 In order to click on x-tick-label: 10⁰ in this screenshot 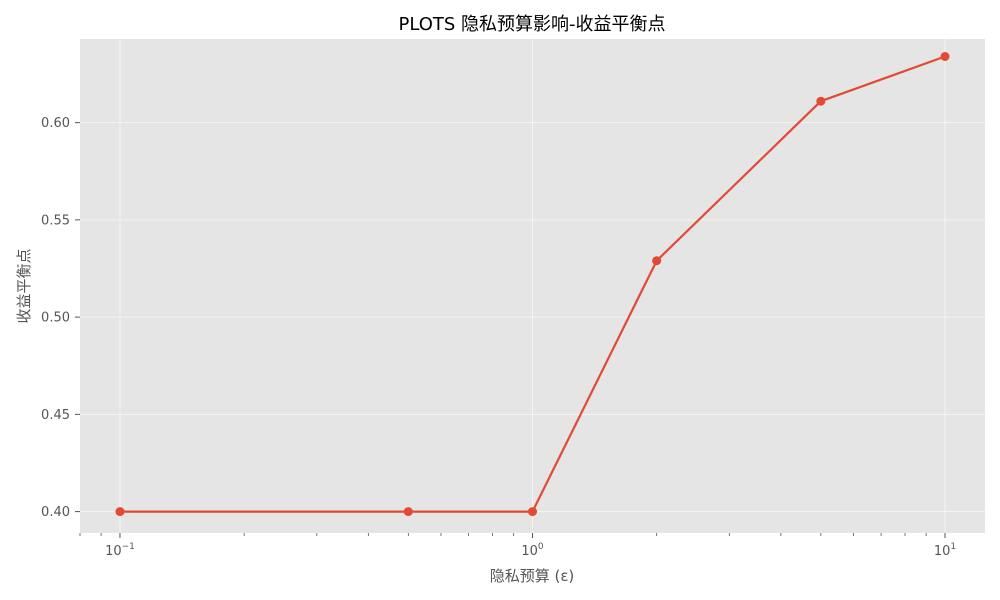, I will do `click(532, 550)`.